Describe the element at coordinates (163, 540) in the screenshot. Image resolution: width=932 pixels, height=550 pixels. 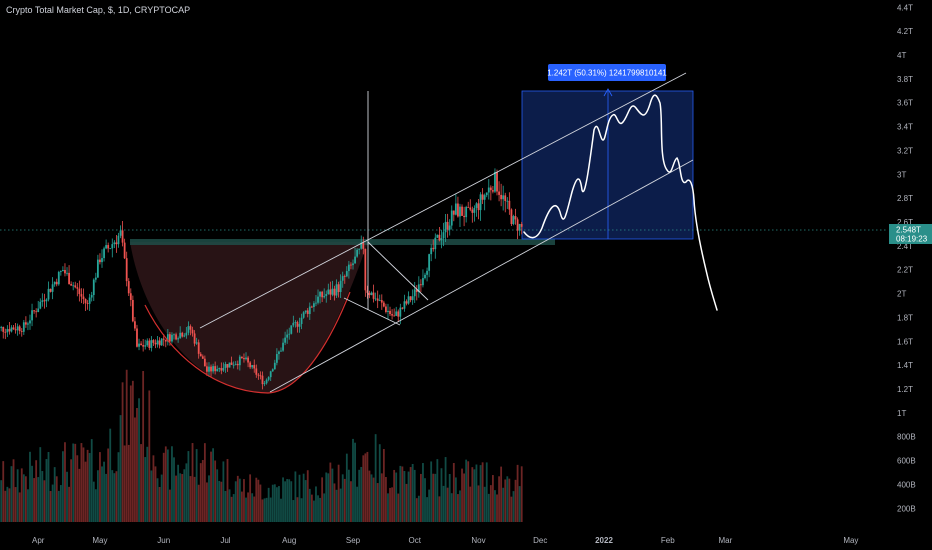
I see `time-axis-label: Jun` at that location.